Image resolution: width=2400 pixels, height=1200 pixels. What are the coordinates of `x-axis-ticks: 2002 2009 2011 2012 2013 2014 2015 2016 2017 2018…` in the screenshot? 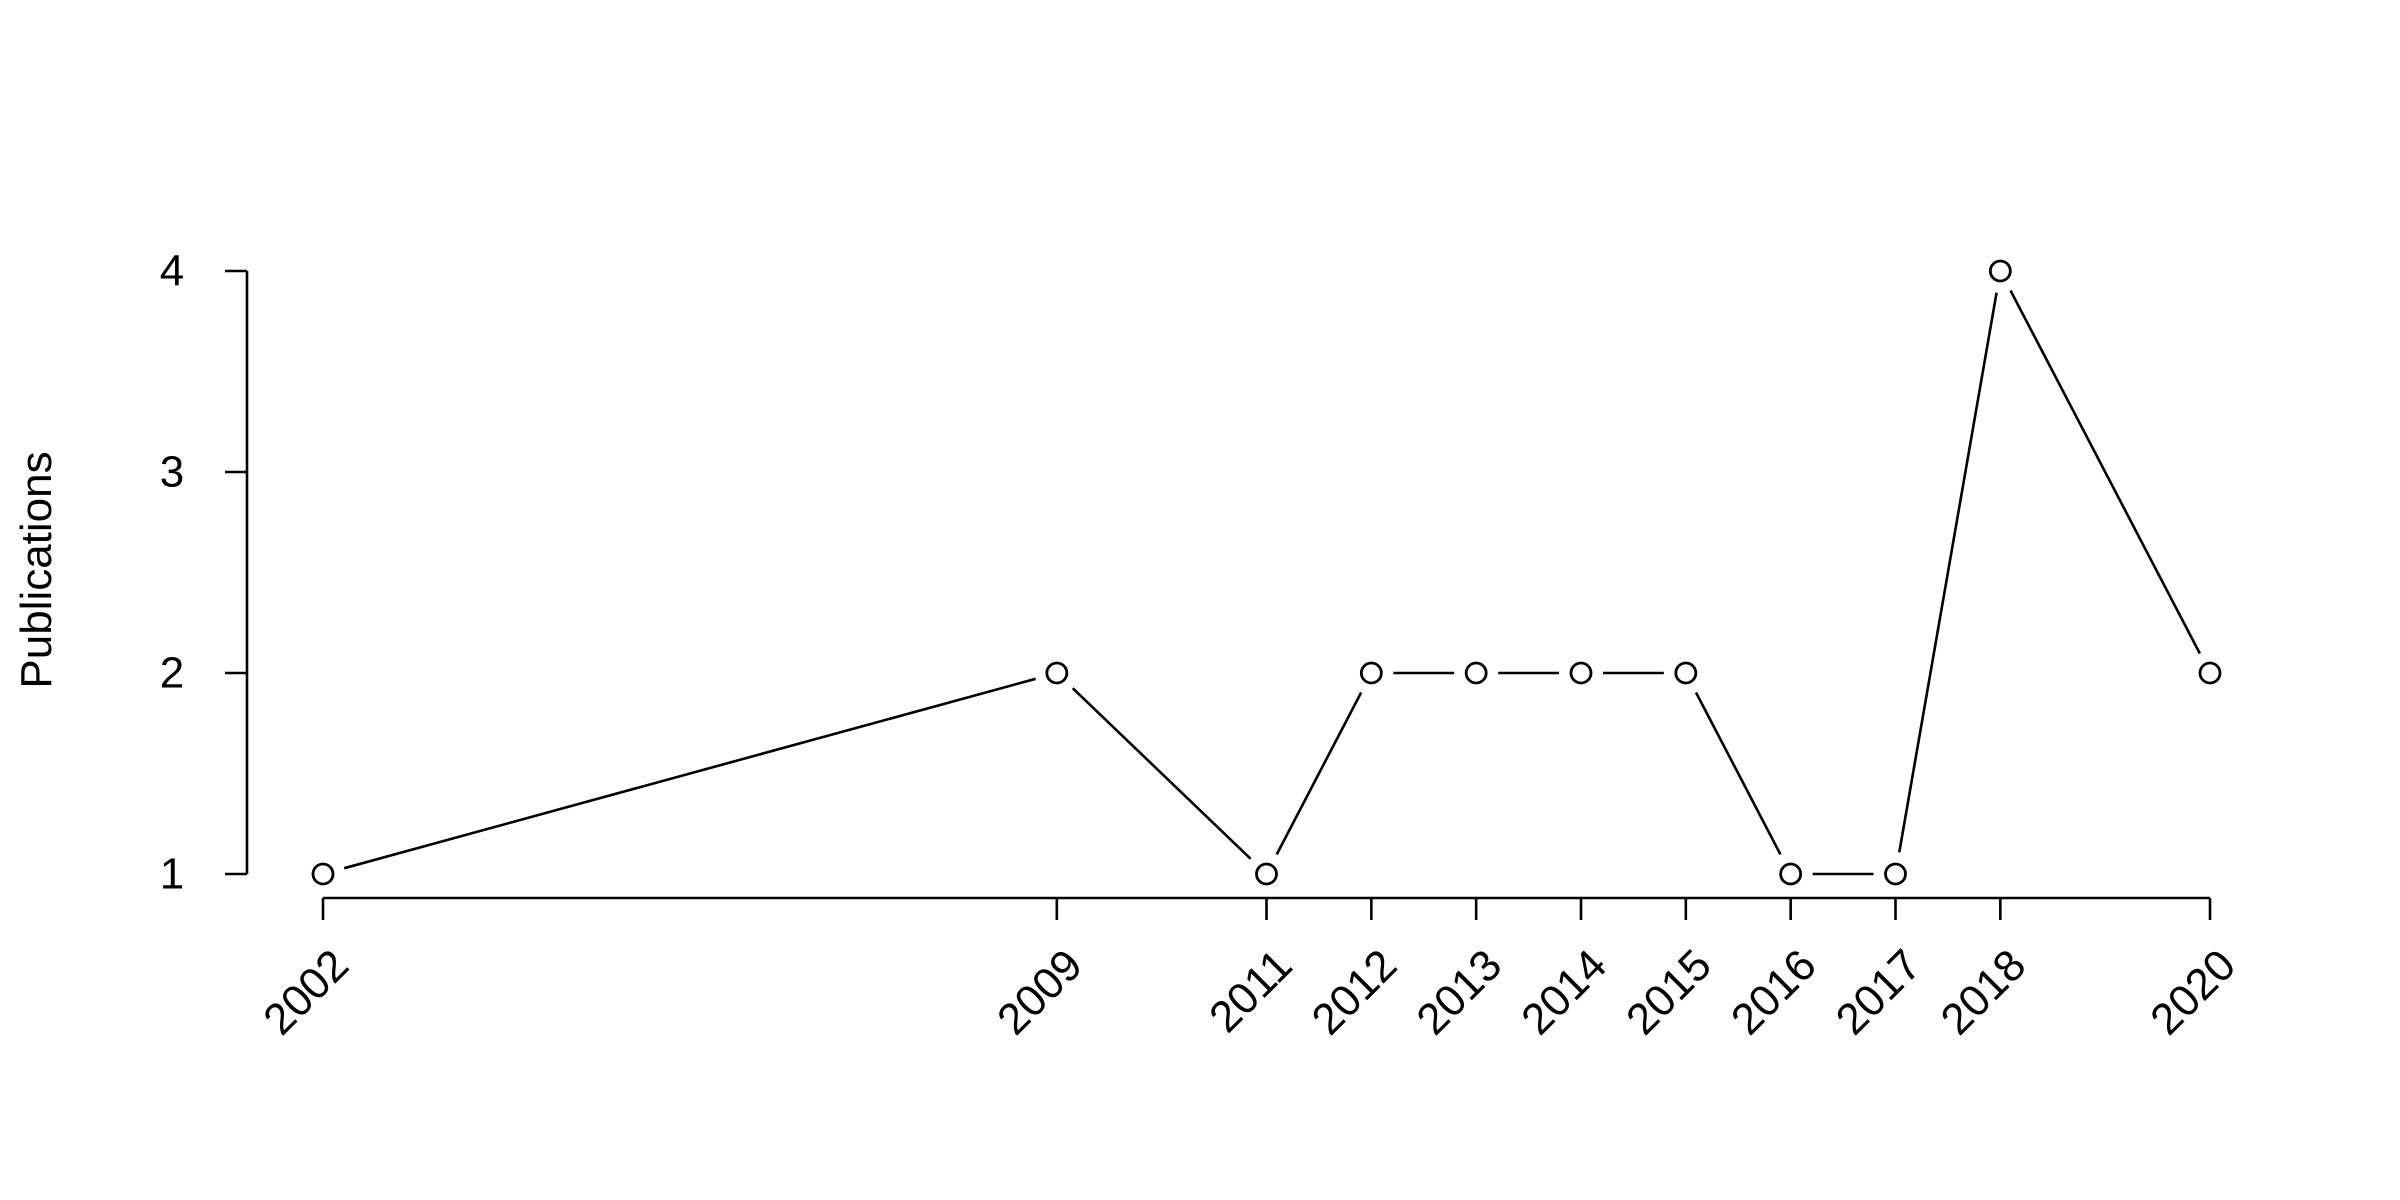 It's located at (1249, 971).